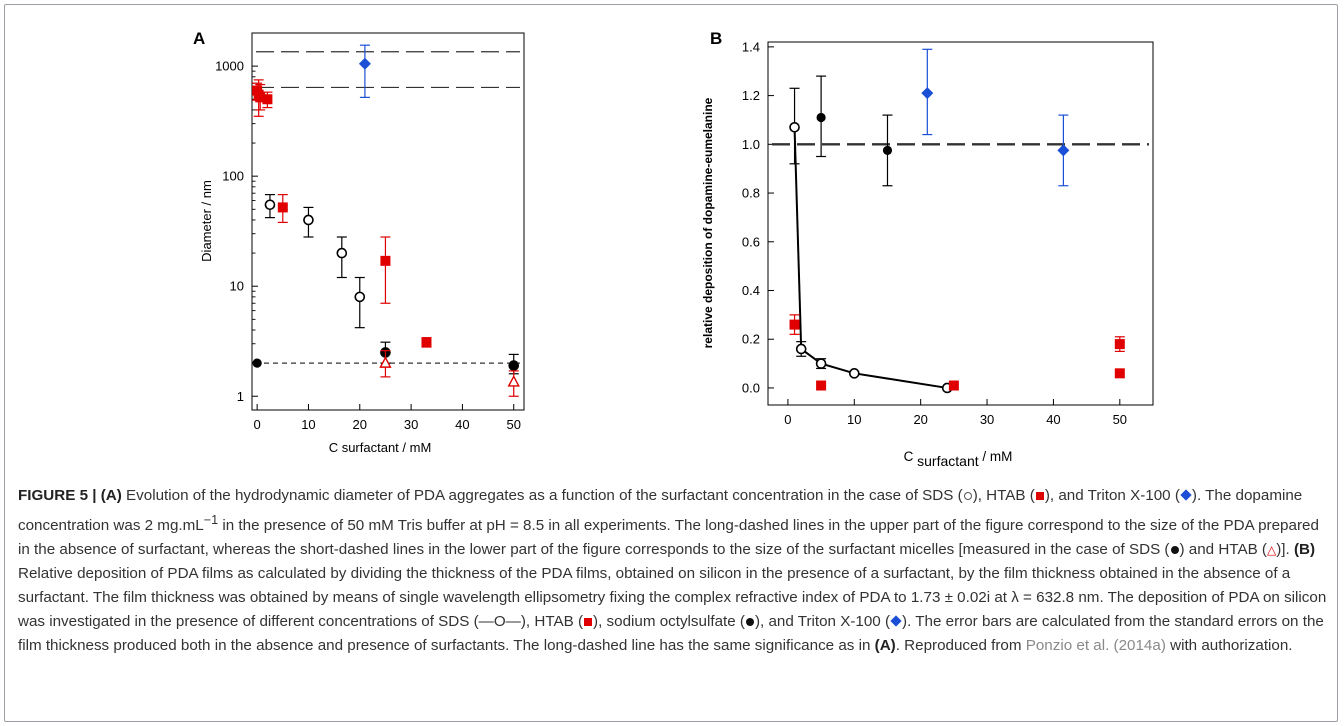 This screenshot has height=726, width=1344. What do you see at coordinates (751, 339) in the screenshot?
I see `y-tick-label: 0.2` at bounding box center [751, 339].